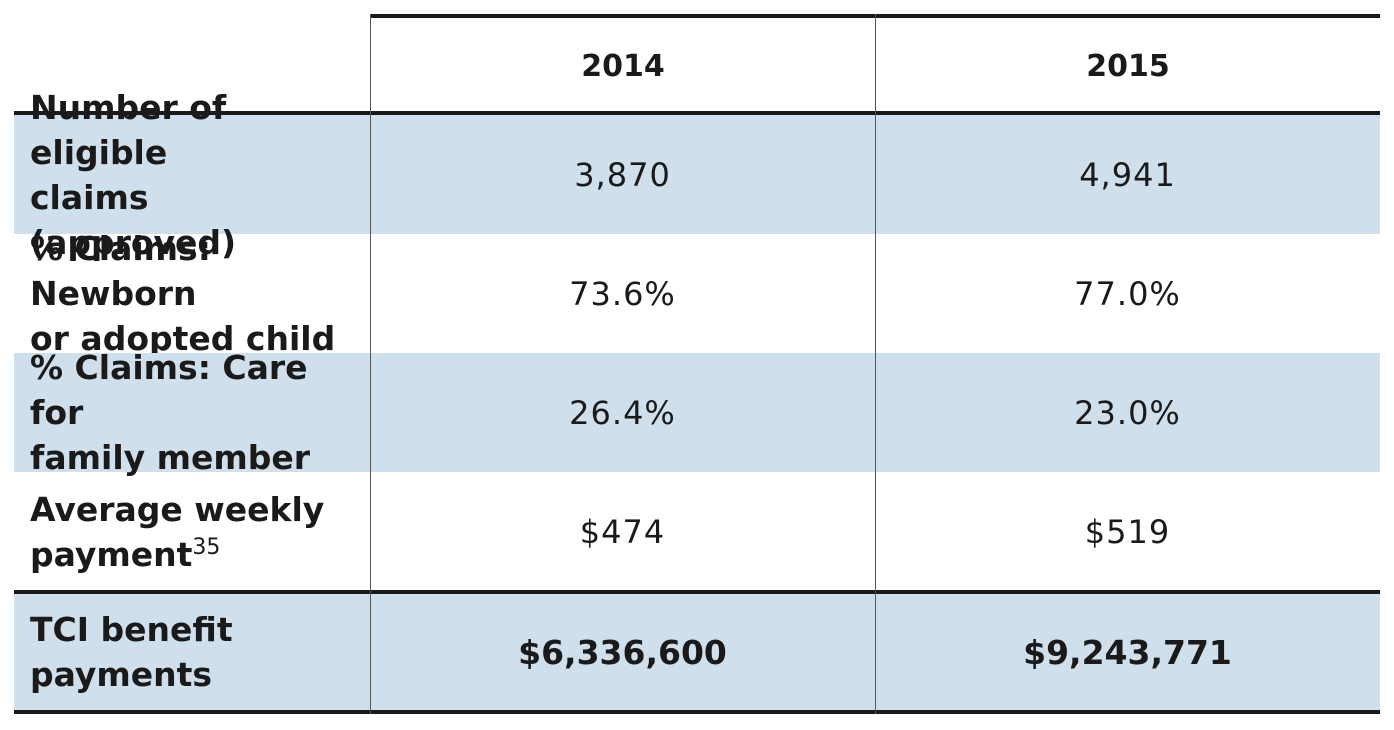 This screenshot has height=730, width=1394. Describe the element at coordinates (169, 390) in the screenshot. I see `row-label-line: % Claims: Care for` at that location.